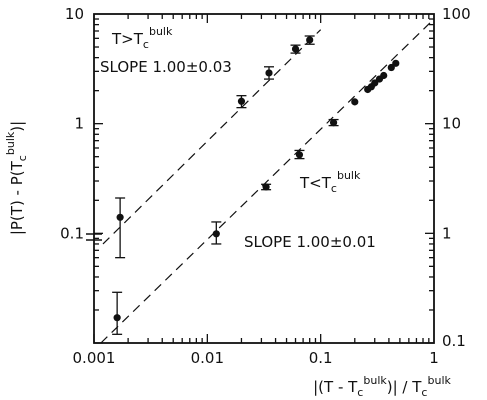  I want to click on y-left-tick-label: 1, so click(79, 124).